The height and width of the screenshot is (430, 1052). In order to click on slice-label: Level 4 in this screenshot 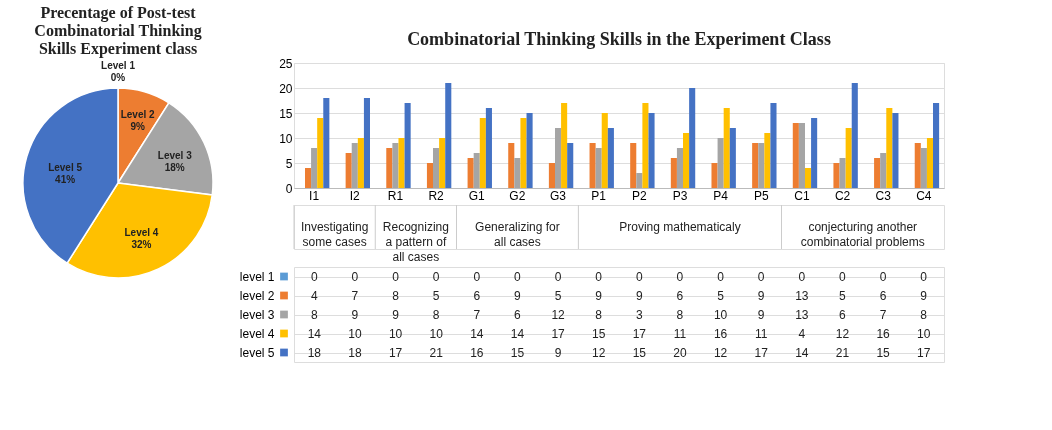, I will do `click(141, 232)`.